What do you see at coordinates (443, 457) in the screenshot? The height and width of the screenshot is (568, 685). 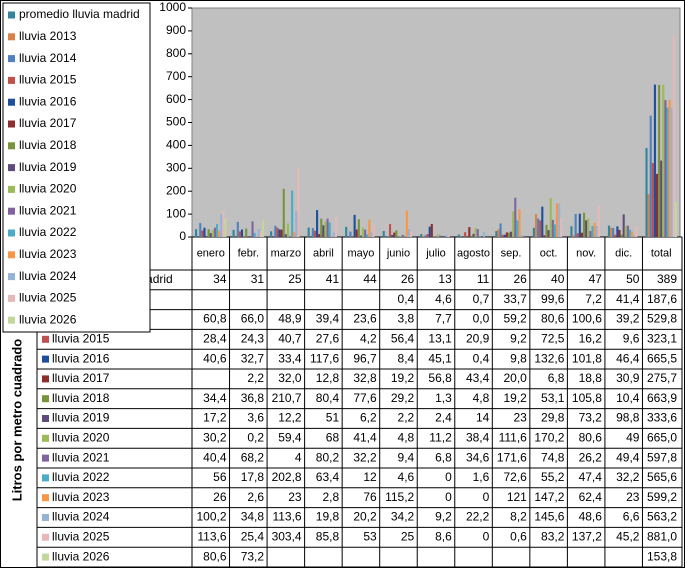 I see `table-cell: 6,8` at bounding box center [443, 457].